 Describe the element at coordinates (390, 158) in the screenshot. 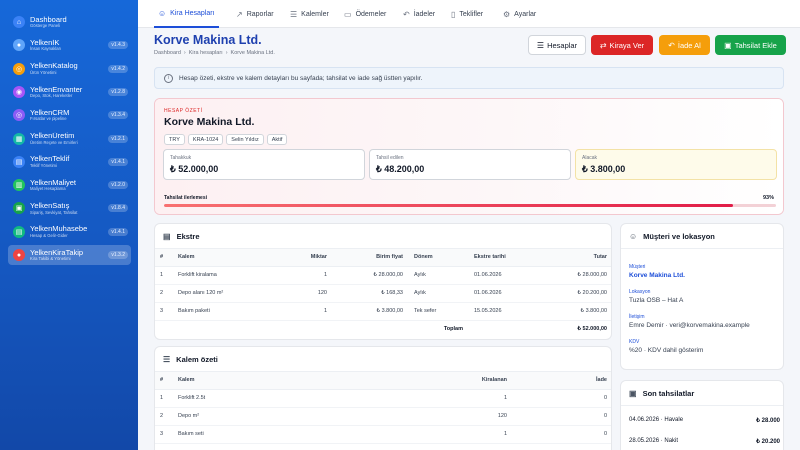

I see `metric-label: Tahsil edilen` at that location.